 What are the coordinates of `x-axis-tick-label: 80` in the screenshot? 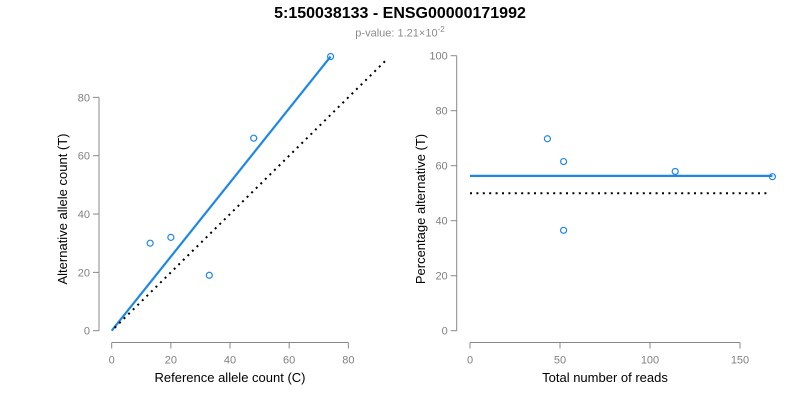 It's located at (348, 361).